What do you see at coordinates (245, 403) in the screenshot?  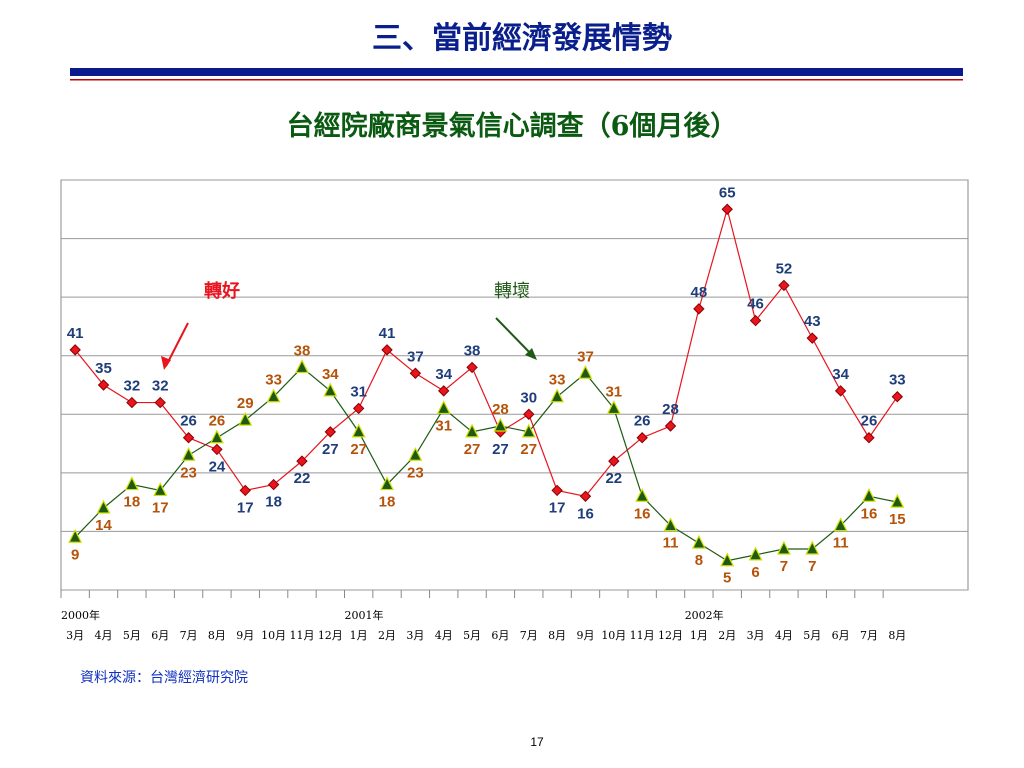 I see `data-label: 29` at bounding box center [245, 403].